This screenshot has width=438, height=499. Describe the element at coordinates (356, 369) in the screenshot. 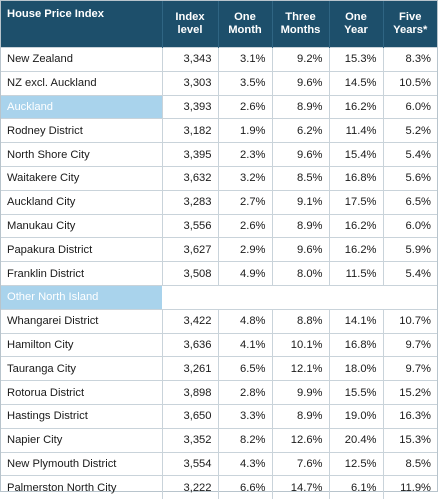

I see `one-year-cell: 18.0%` at that location.